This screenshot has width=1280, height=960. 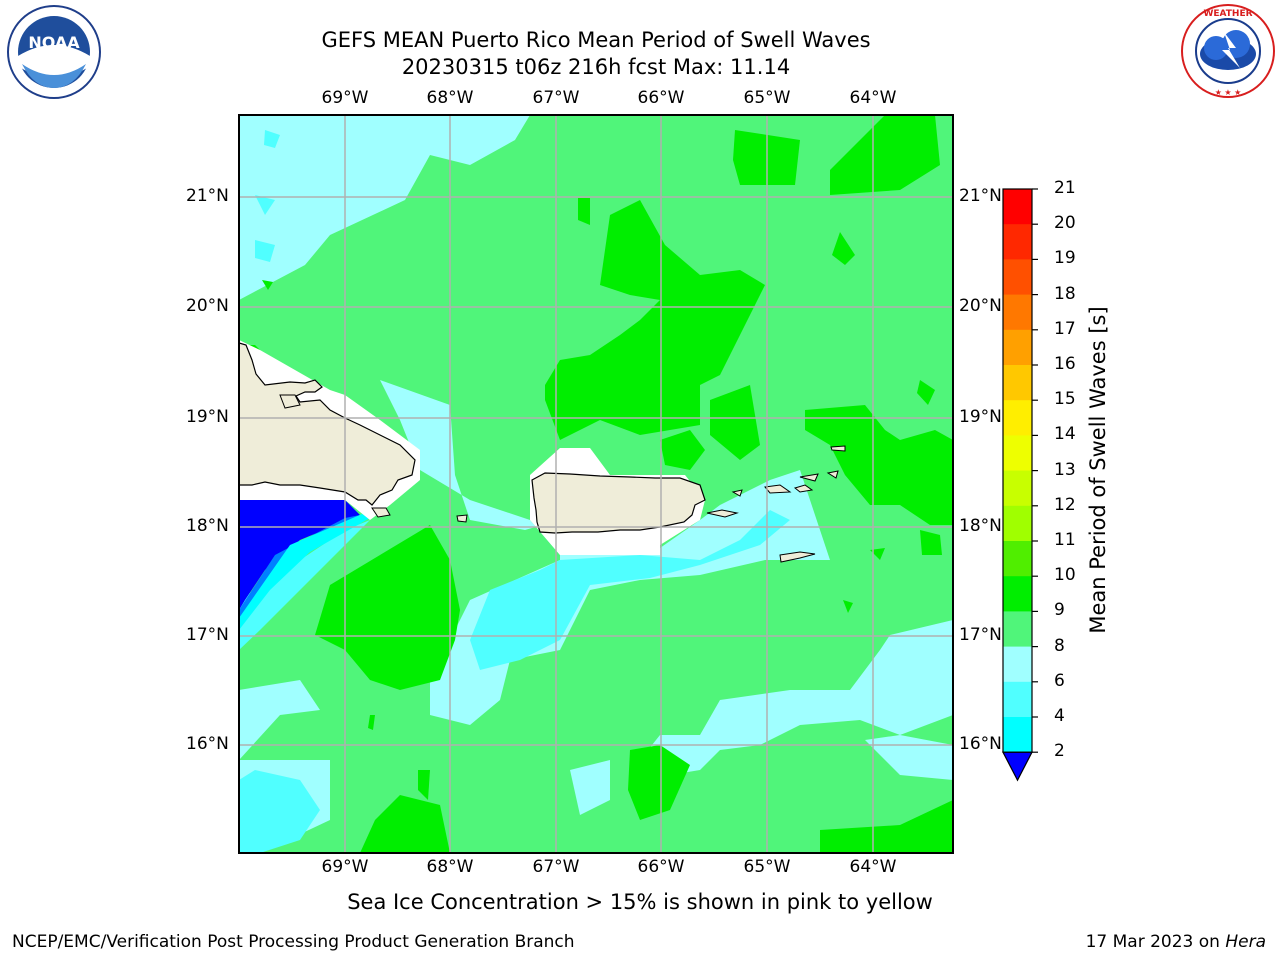 What do you see at coordinates (767, 98) in the screenshot?
I see `lon-label-top: 65°W` at bounding box center [767, 98].